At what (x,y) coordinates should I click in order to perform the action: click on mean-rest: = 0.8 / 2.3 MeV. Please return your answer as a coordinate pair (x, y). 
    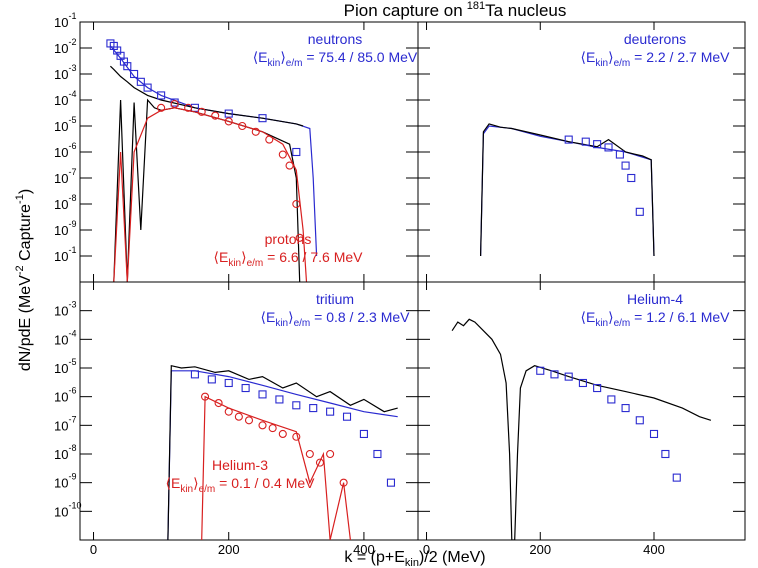
    Looking at the image, I should click on (360, 317).